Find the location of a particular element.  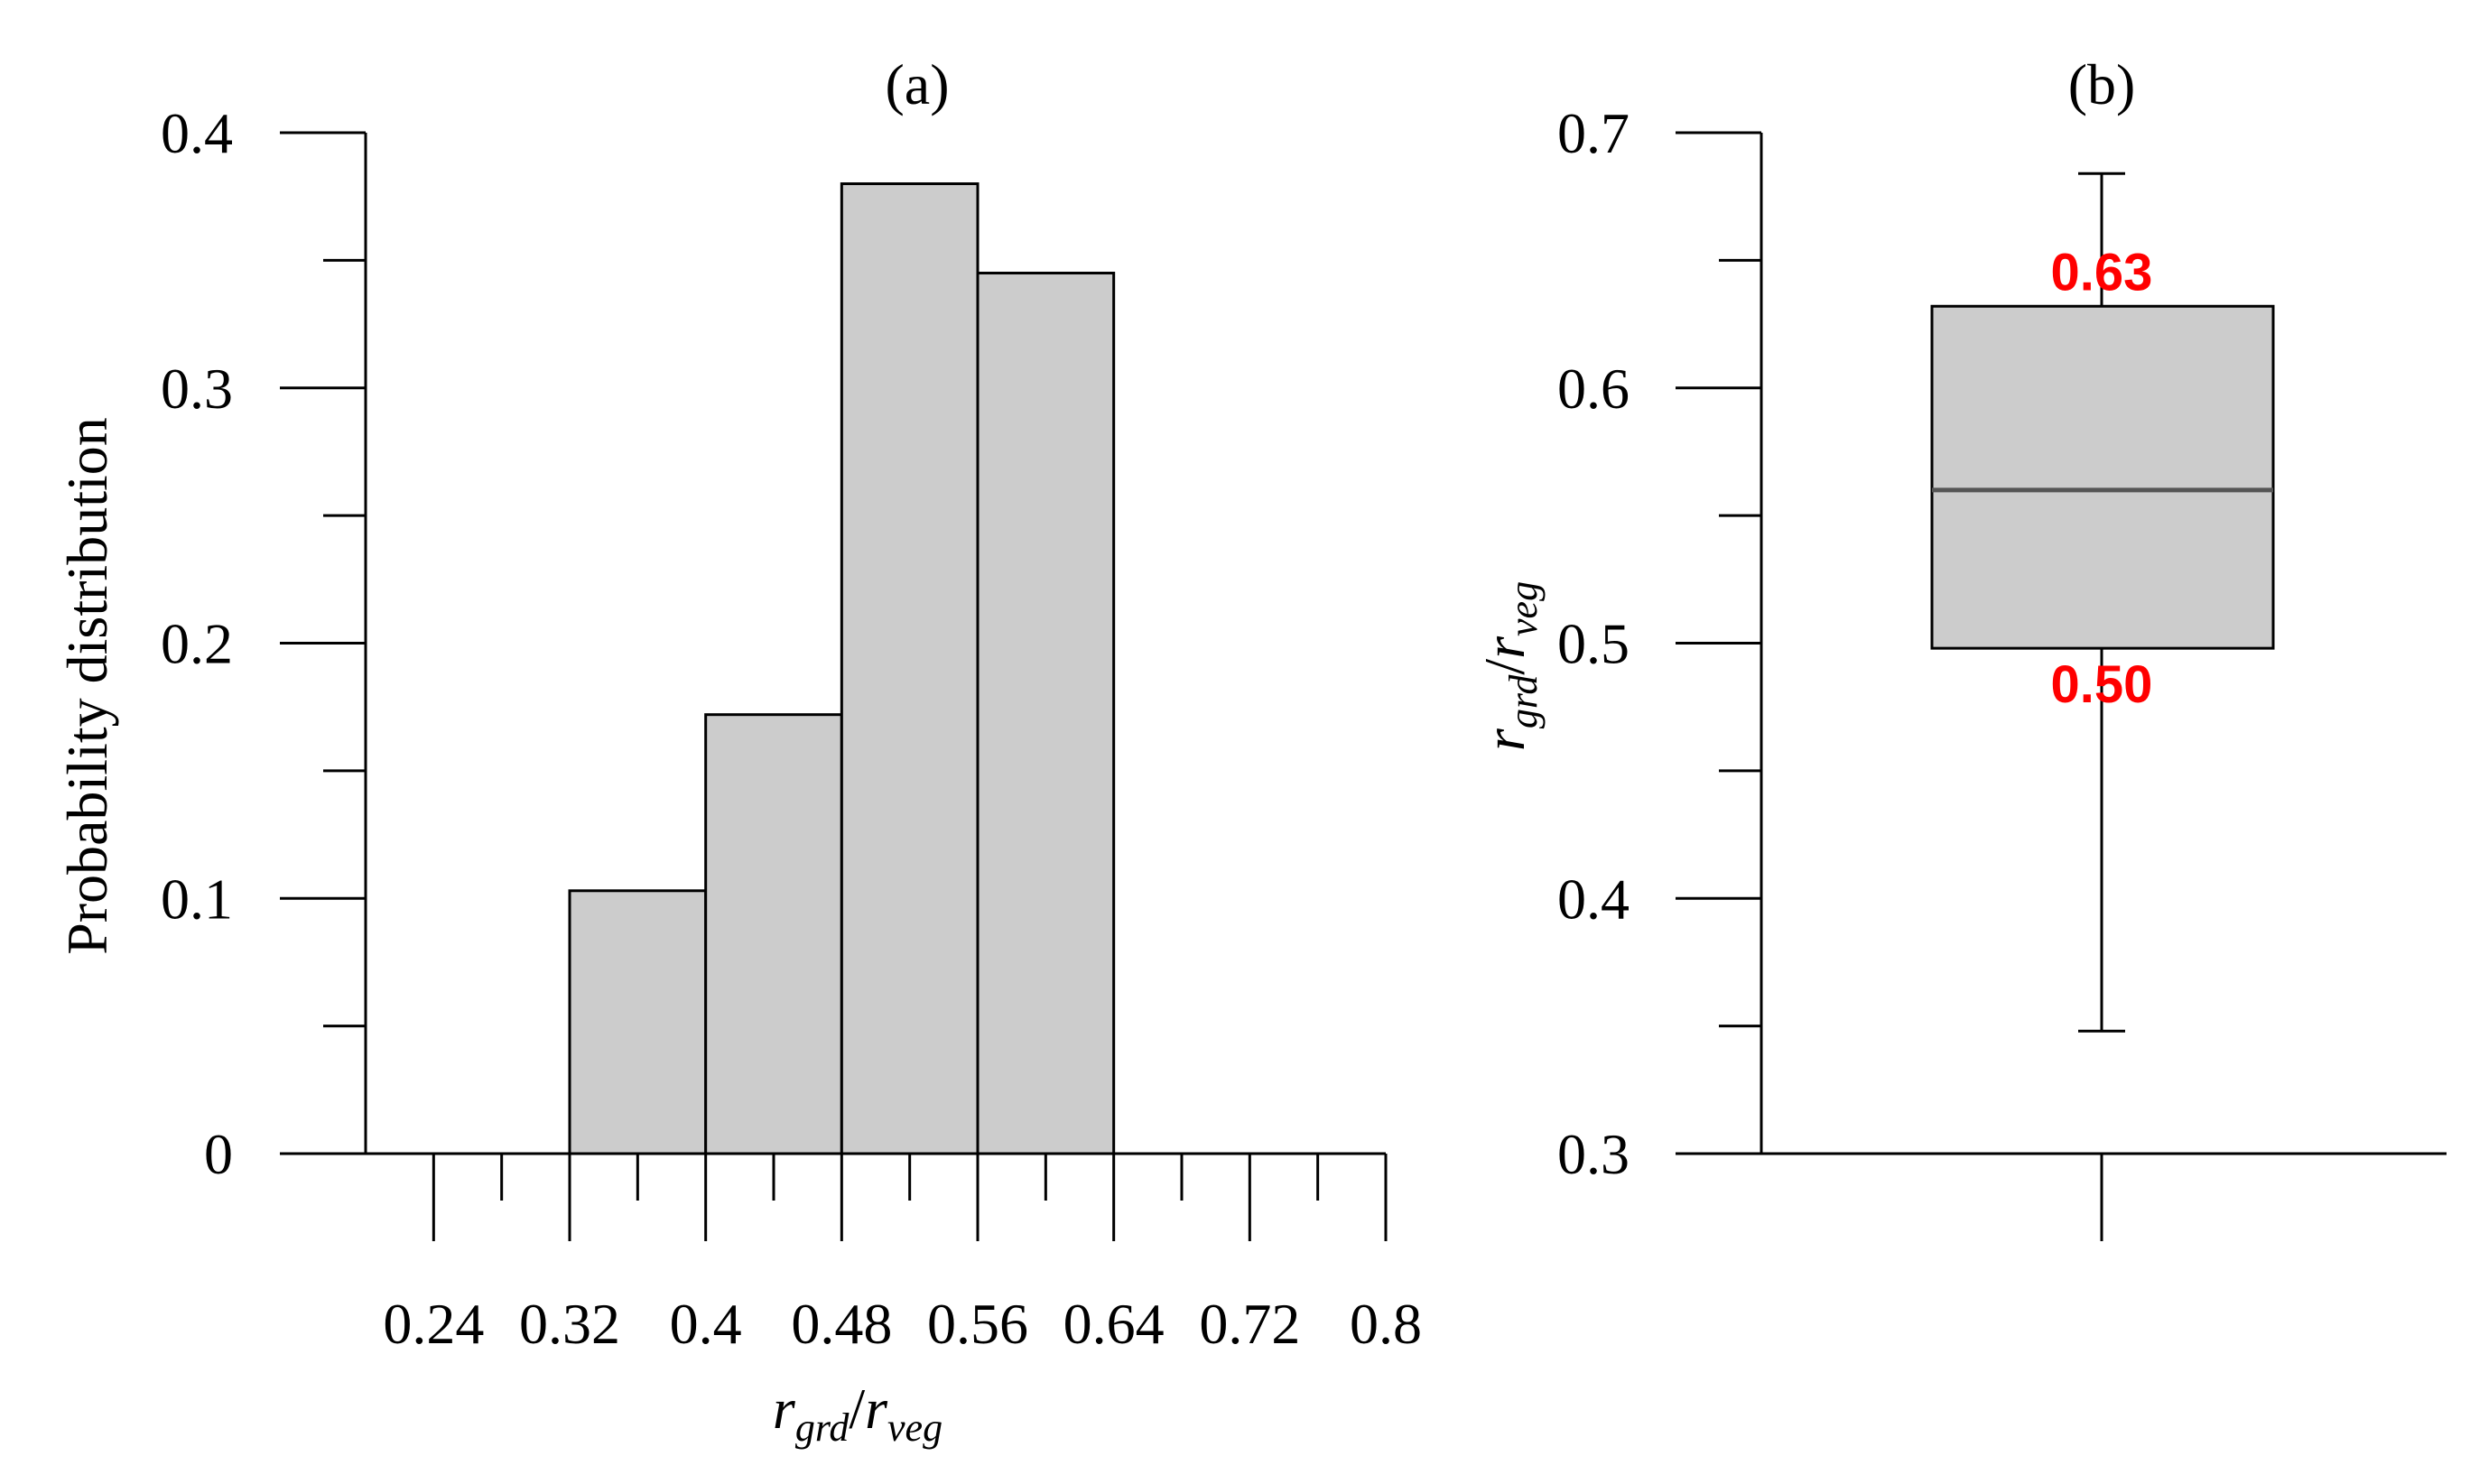

boxplot-y-tick-label: 0.3 is located at coordinates (1593, 1154).